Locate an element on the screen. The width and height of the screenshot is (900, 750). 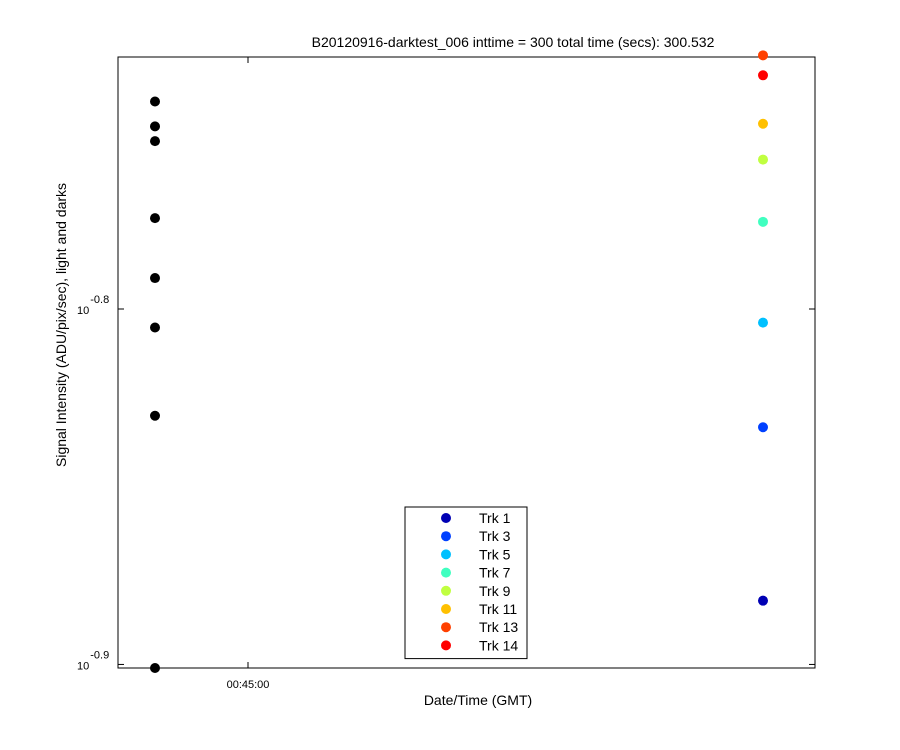
legend-label: Trk 3 is located at coordinates (495, 536).